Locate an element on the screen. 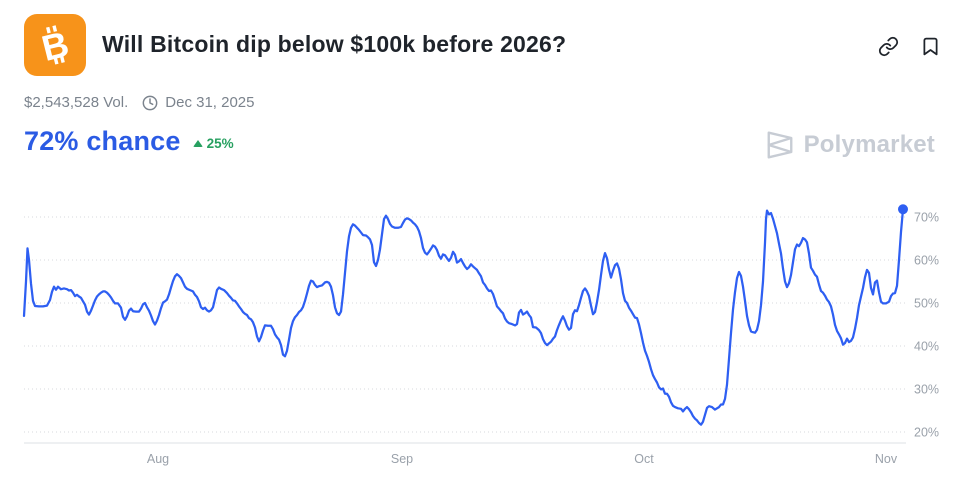  svg-text: B is located at coordinates (55, 45).